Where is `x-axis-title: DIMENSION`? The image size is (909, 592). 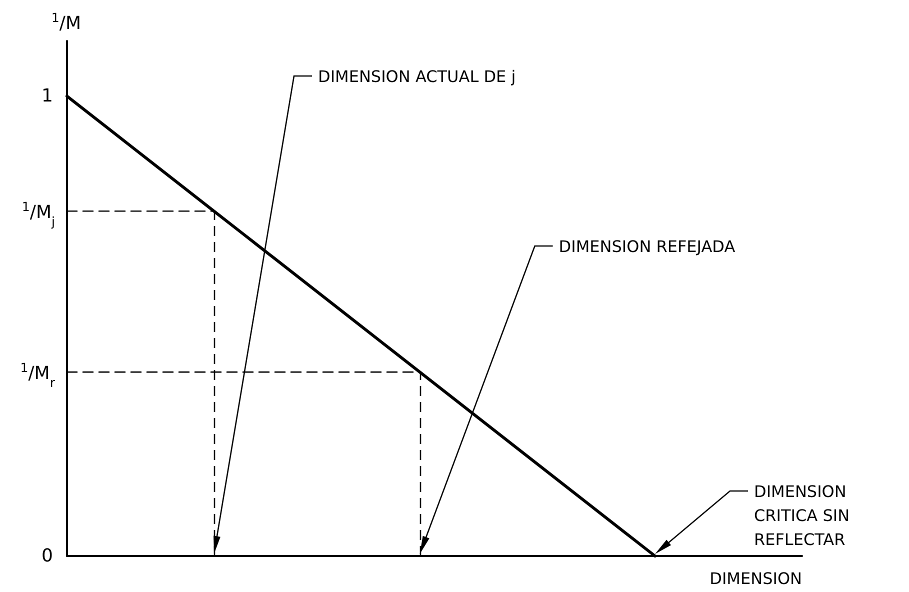
x-axis-title: DIMENSION is located at coordinates (756, 578).